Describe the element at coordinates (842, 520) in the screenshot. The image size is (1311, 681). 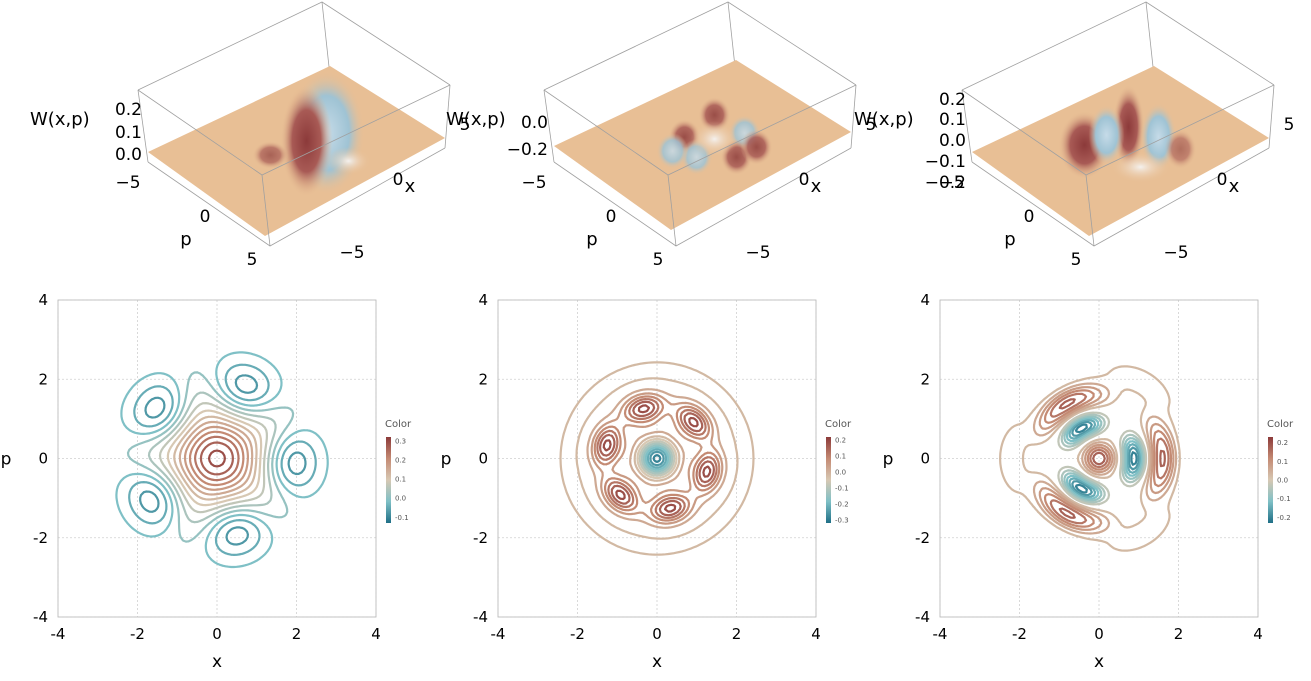
I see `legend-tick: -0.3` at that location.